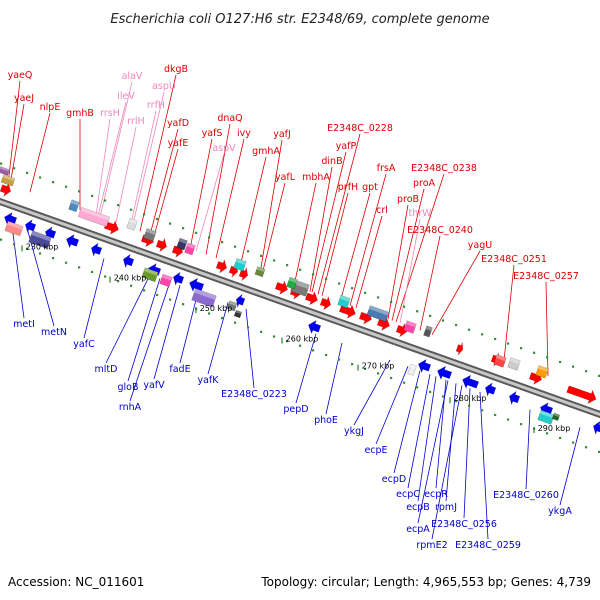 This screenshot has width=600, height=600. Describe the element at coordinates (420, 213) in the screenshot. I see `forward-gene-label: thrW` at that location.